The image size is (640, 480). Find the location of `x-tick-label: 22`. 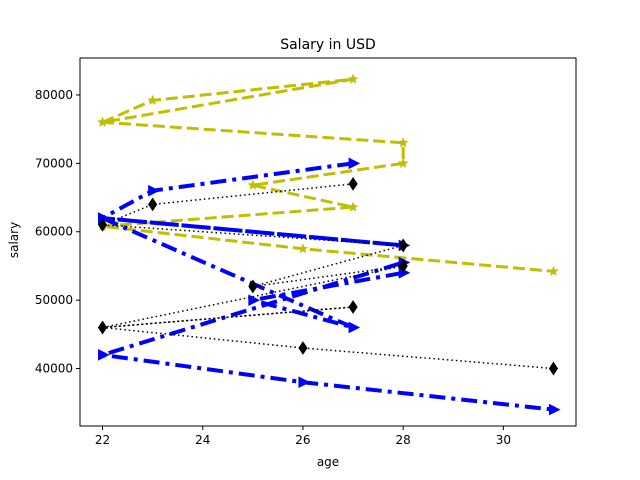

x-tick-label: 22 is located at coordinates (102, 440).